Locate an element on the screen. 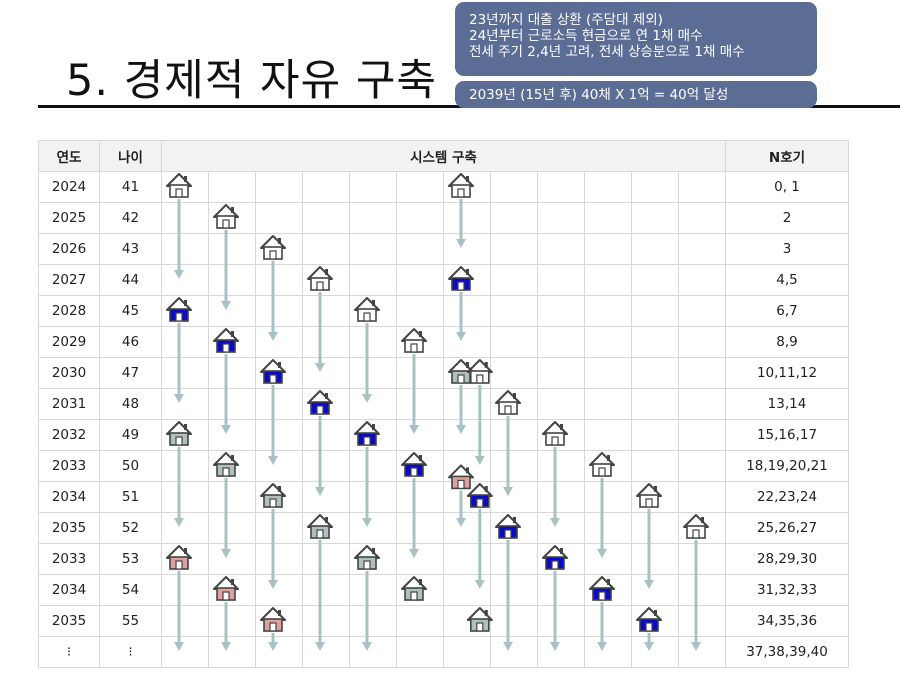  header-system: 시스템 구축 is located at coordinates (443, 156).